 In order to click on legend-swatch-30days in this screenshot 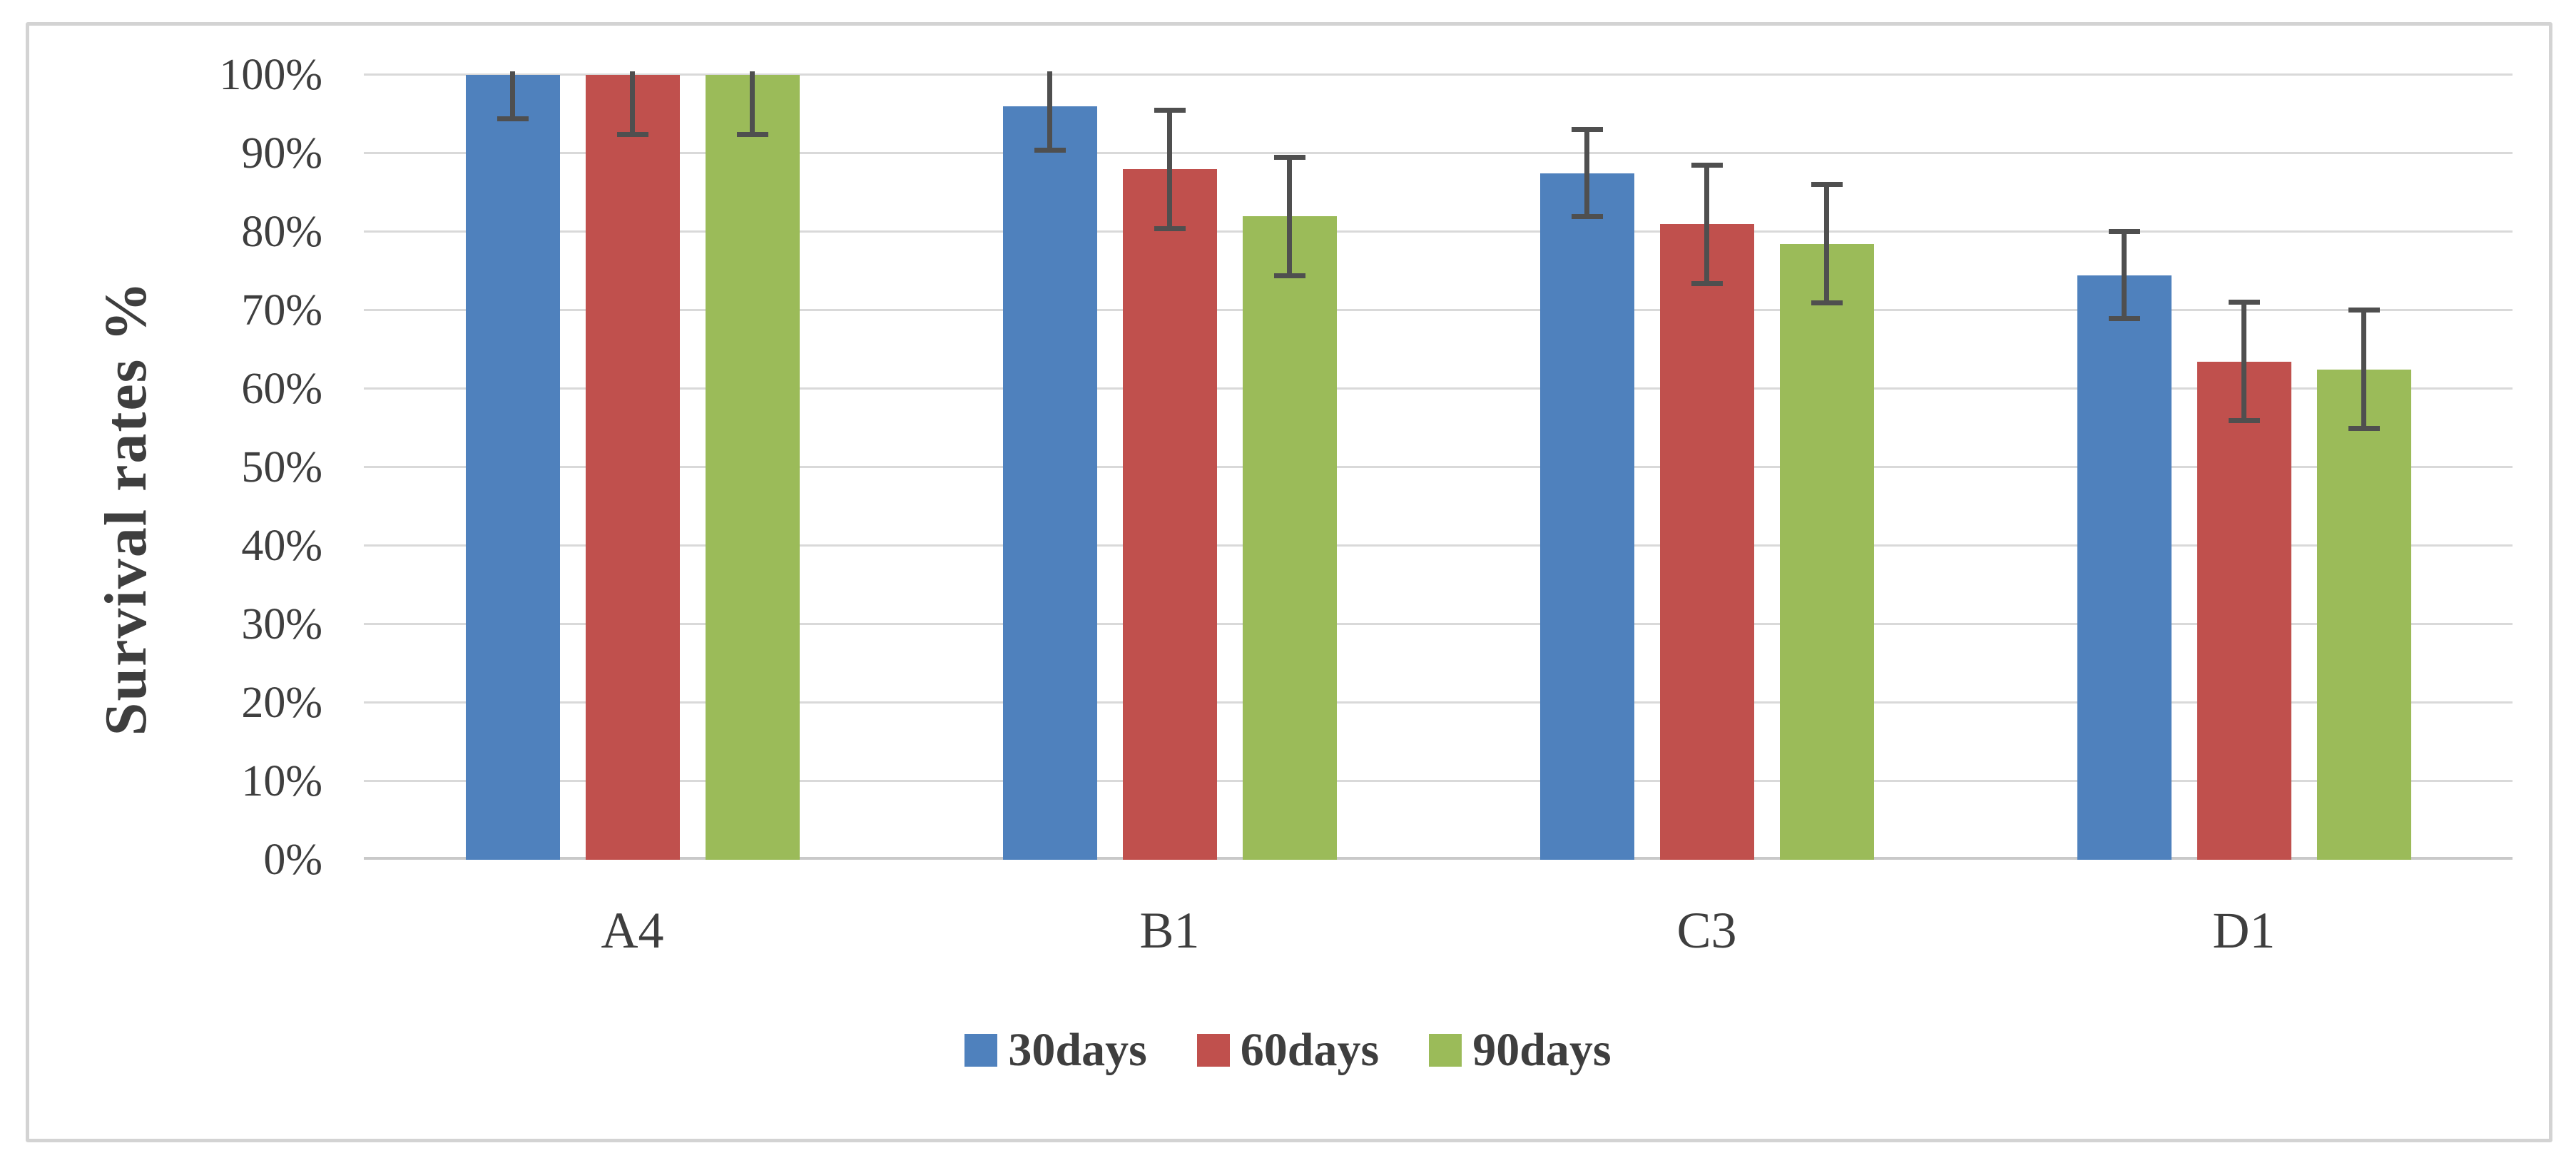, I will do `click(981, 1050)`.